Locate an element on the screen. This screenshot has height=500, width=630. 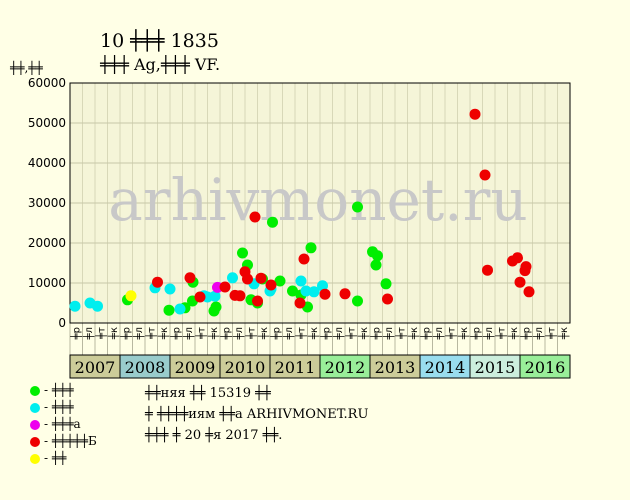
y-tick-label: 0 is located at coordinates (62, 323).